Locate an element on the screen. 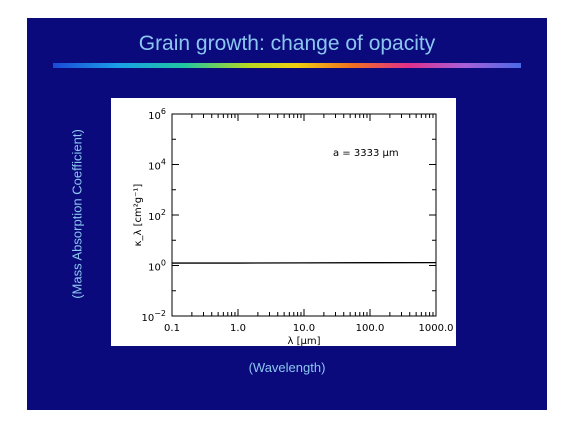 The height and width of the screenshot is (430, 573). rainbow-divider is located at coordinates (287, 65).